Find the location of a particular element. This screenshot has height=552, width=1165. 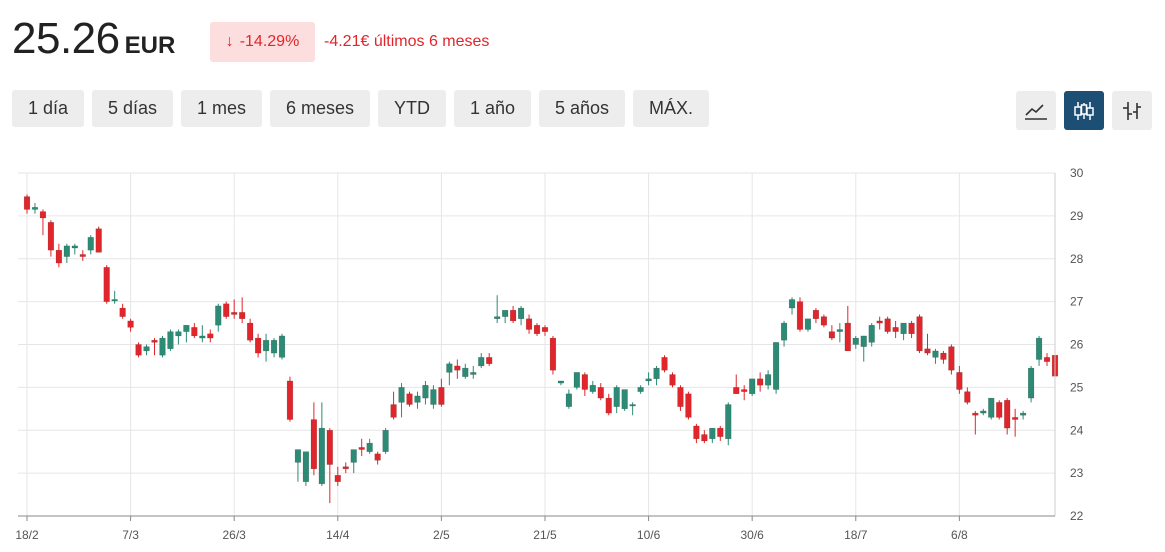

line-chart-button is located at coordinates (1036, 110).